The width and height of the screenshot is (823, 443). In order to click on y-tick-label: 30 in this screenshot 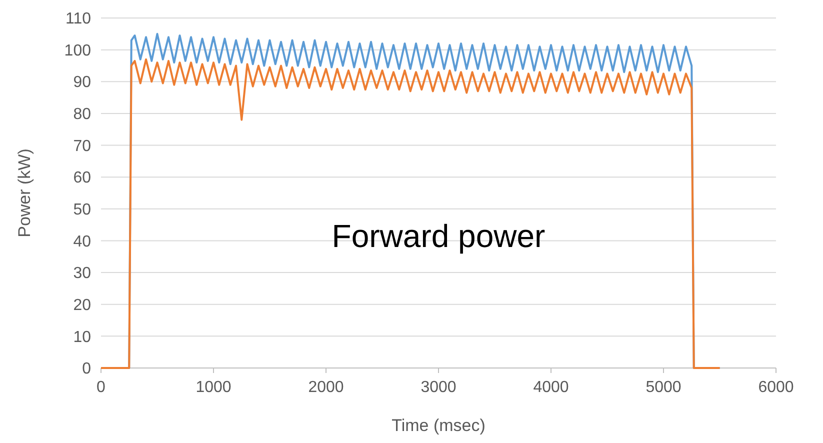, I will do `click(82, 273)`.